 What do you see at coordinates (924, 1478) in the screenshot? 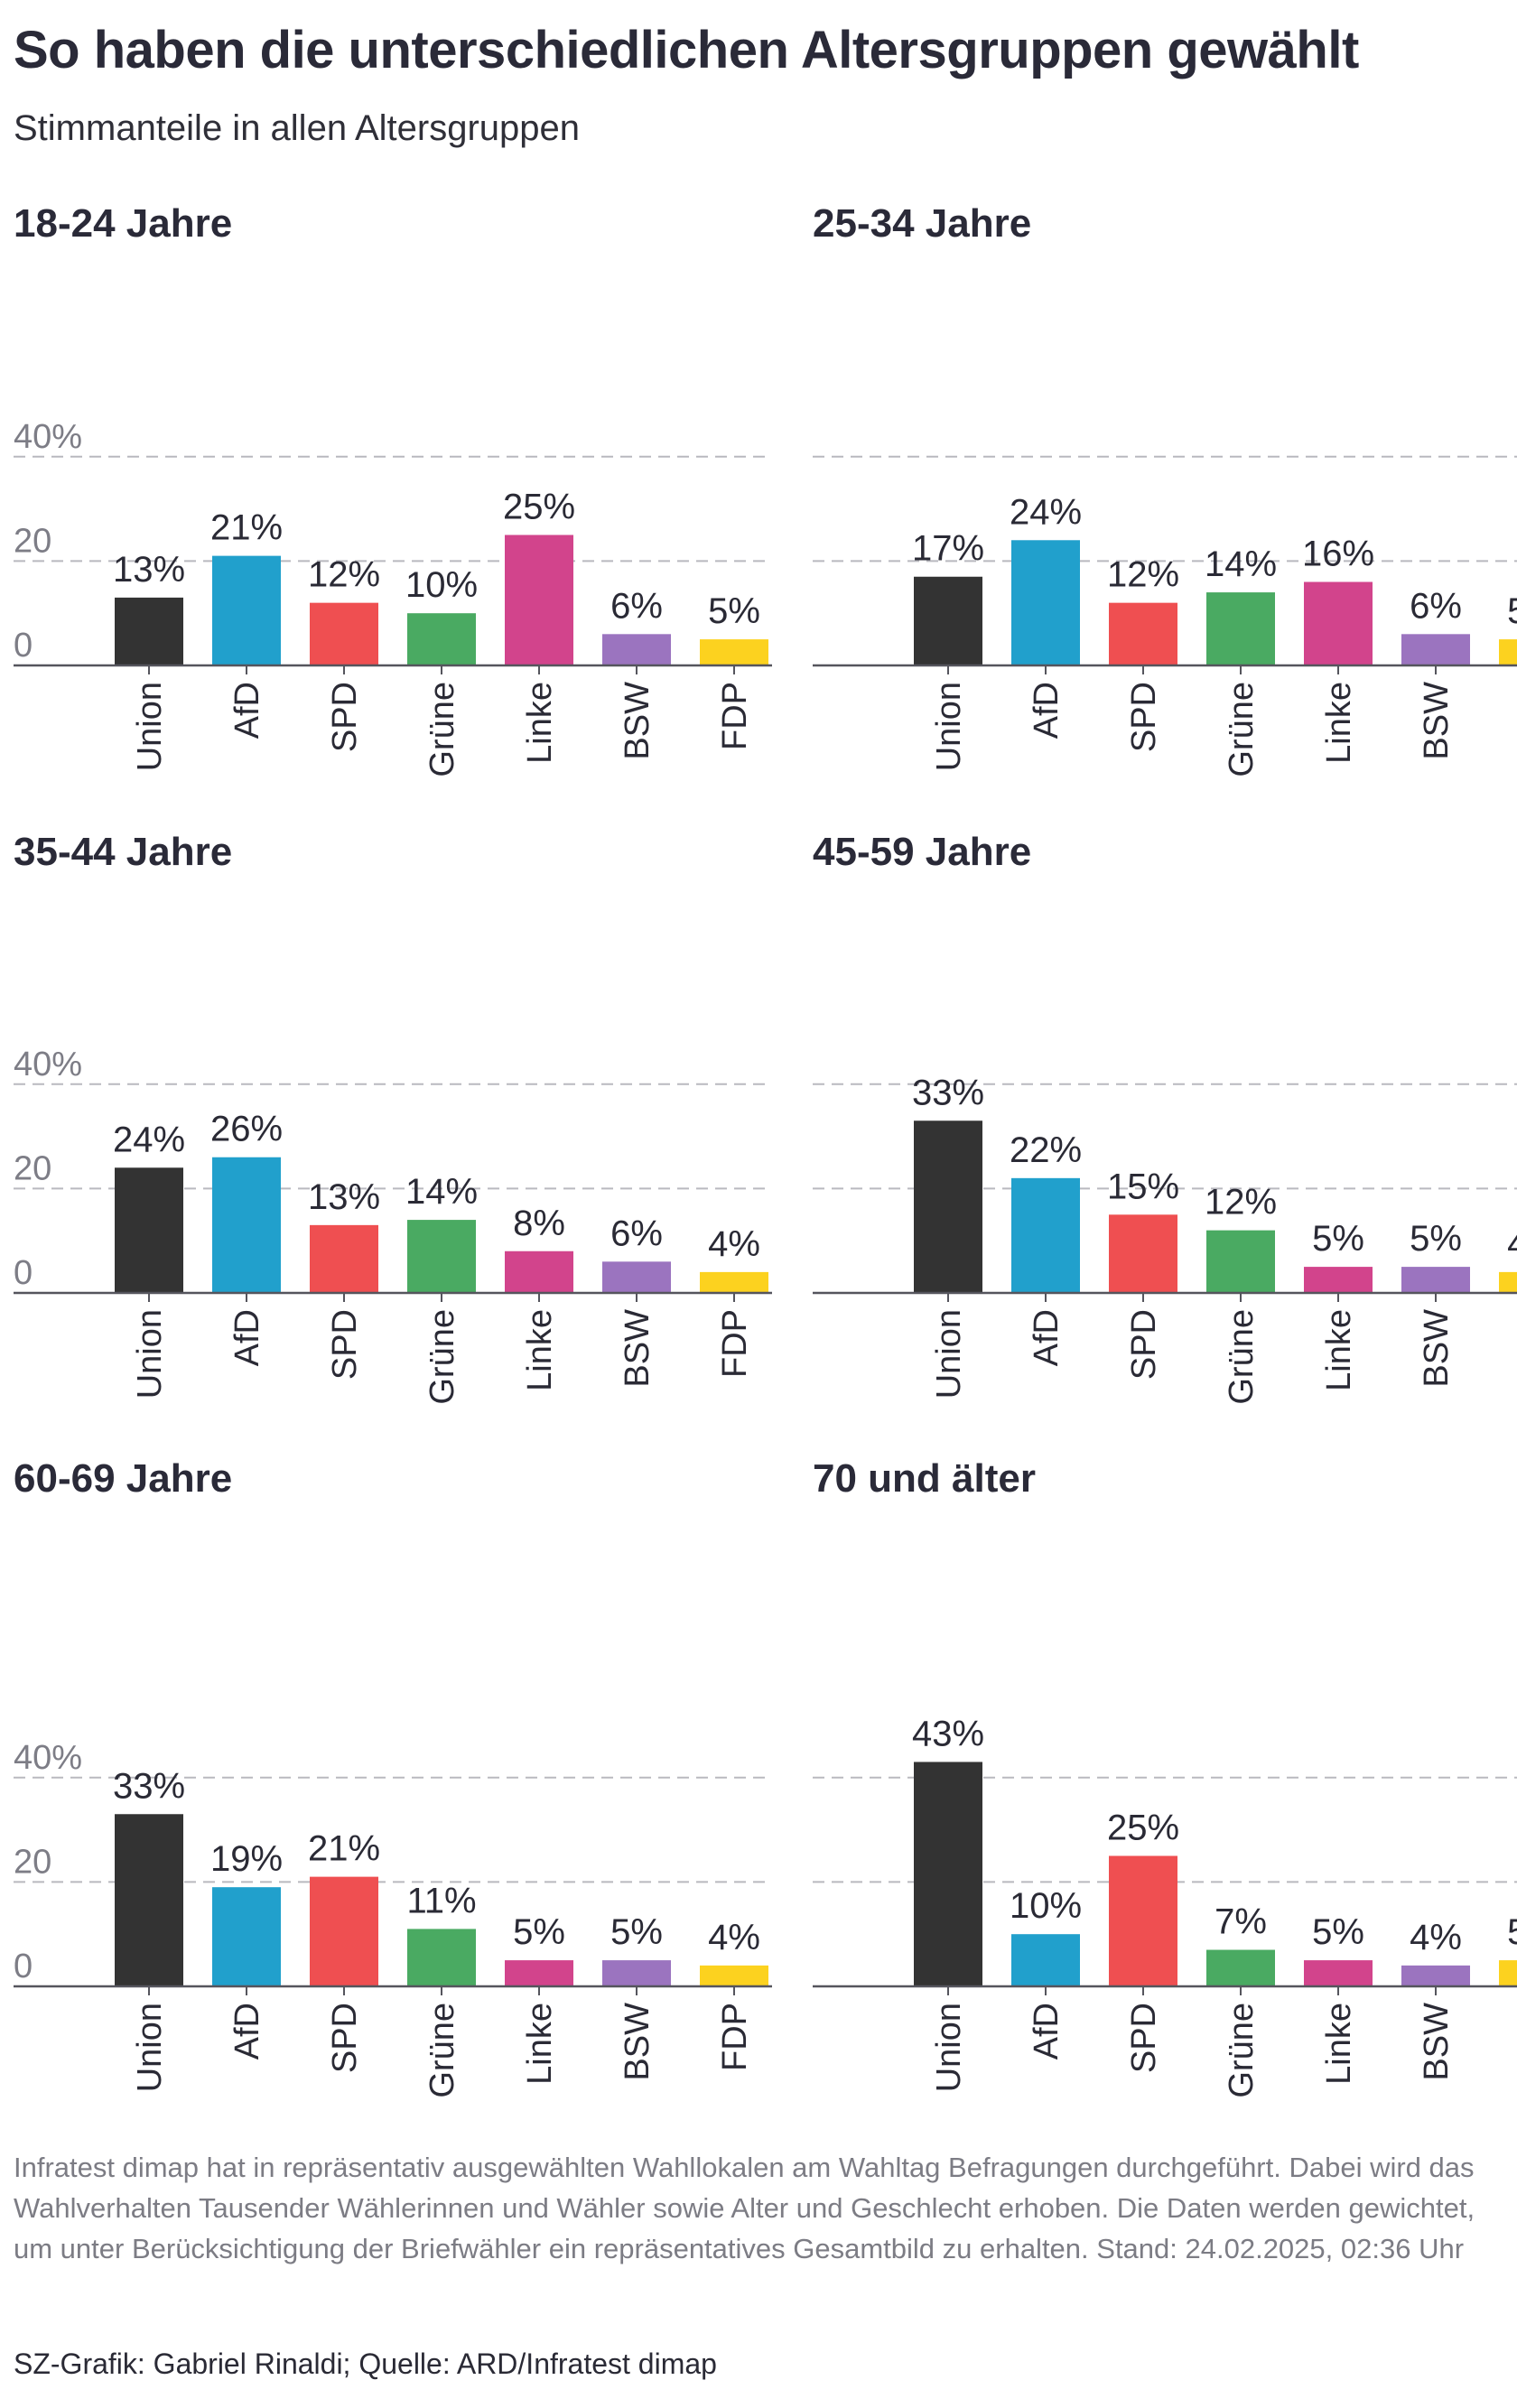
I see `chart-title: 70 und älter` at bounding box center [924, 1478].